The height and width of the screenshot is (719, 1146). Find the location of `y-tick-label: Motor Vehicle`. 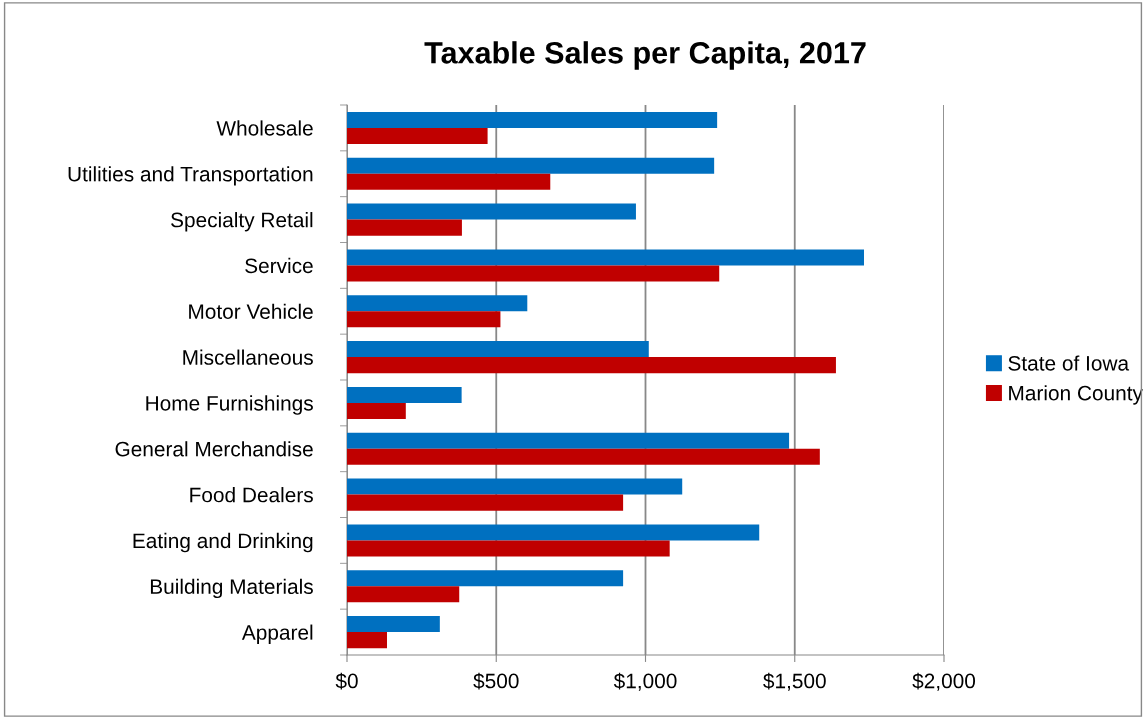

y-tick-label: Motor Vehicle is located at coordinates (251, 311).